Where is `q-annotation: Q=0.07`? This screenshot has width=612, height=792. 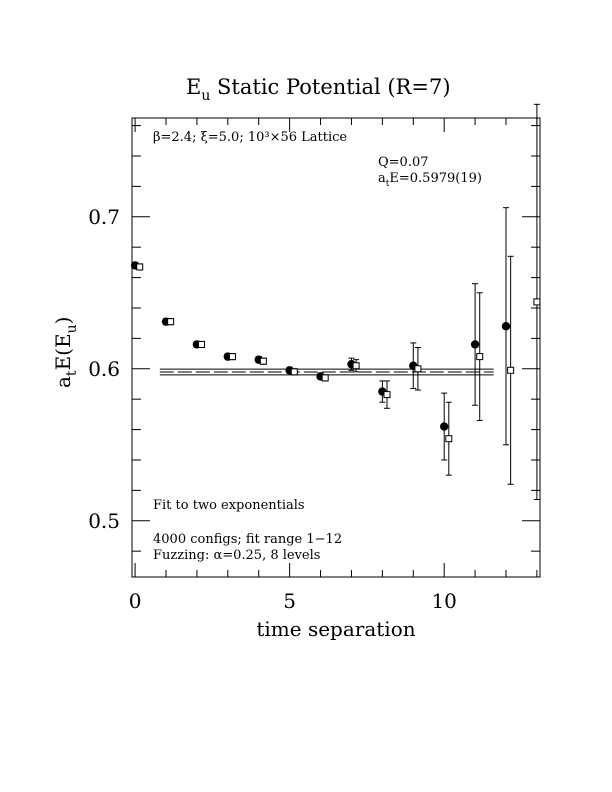
q-annotation: Q=0.07 is located at coordinates (403, 162).